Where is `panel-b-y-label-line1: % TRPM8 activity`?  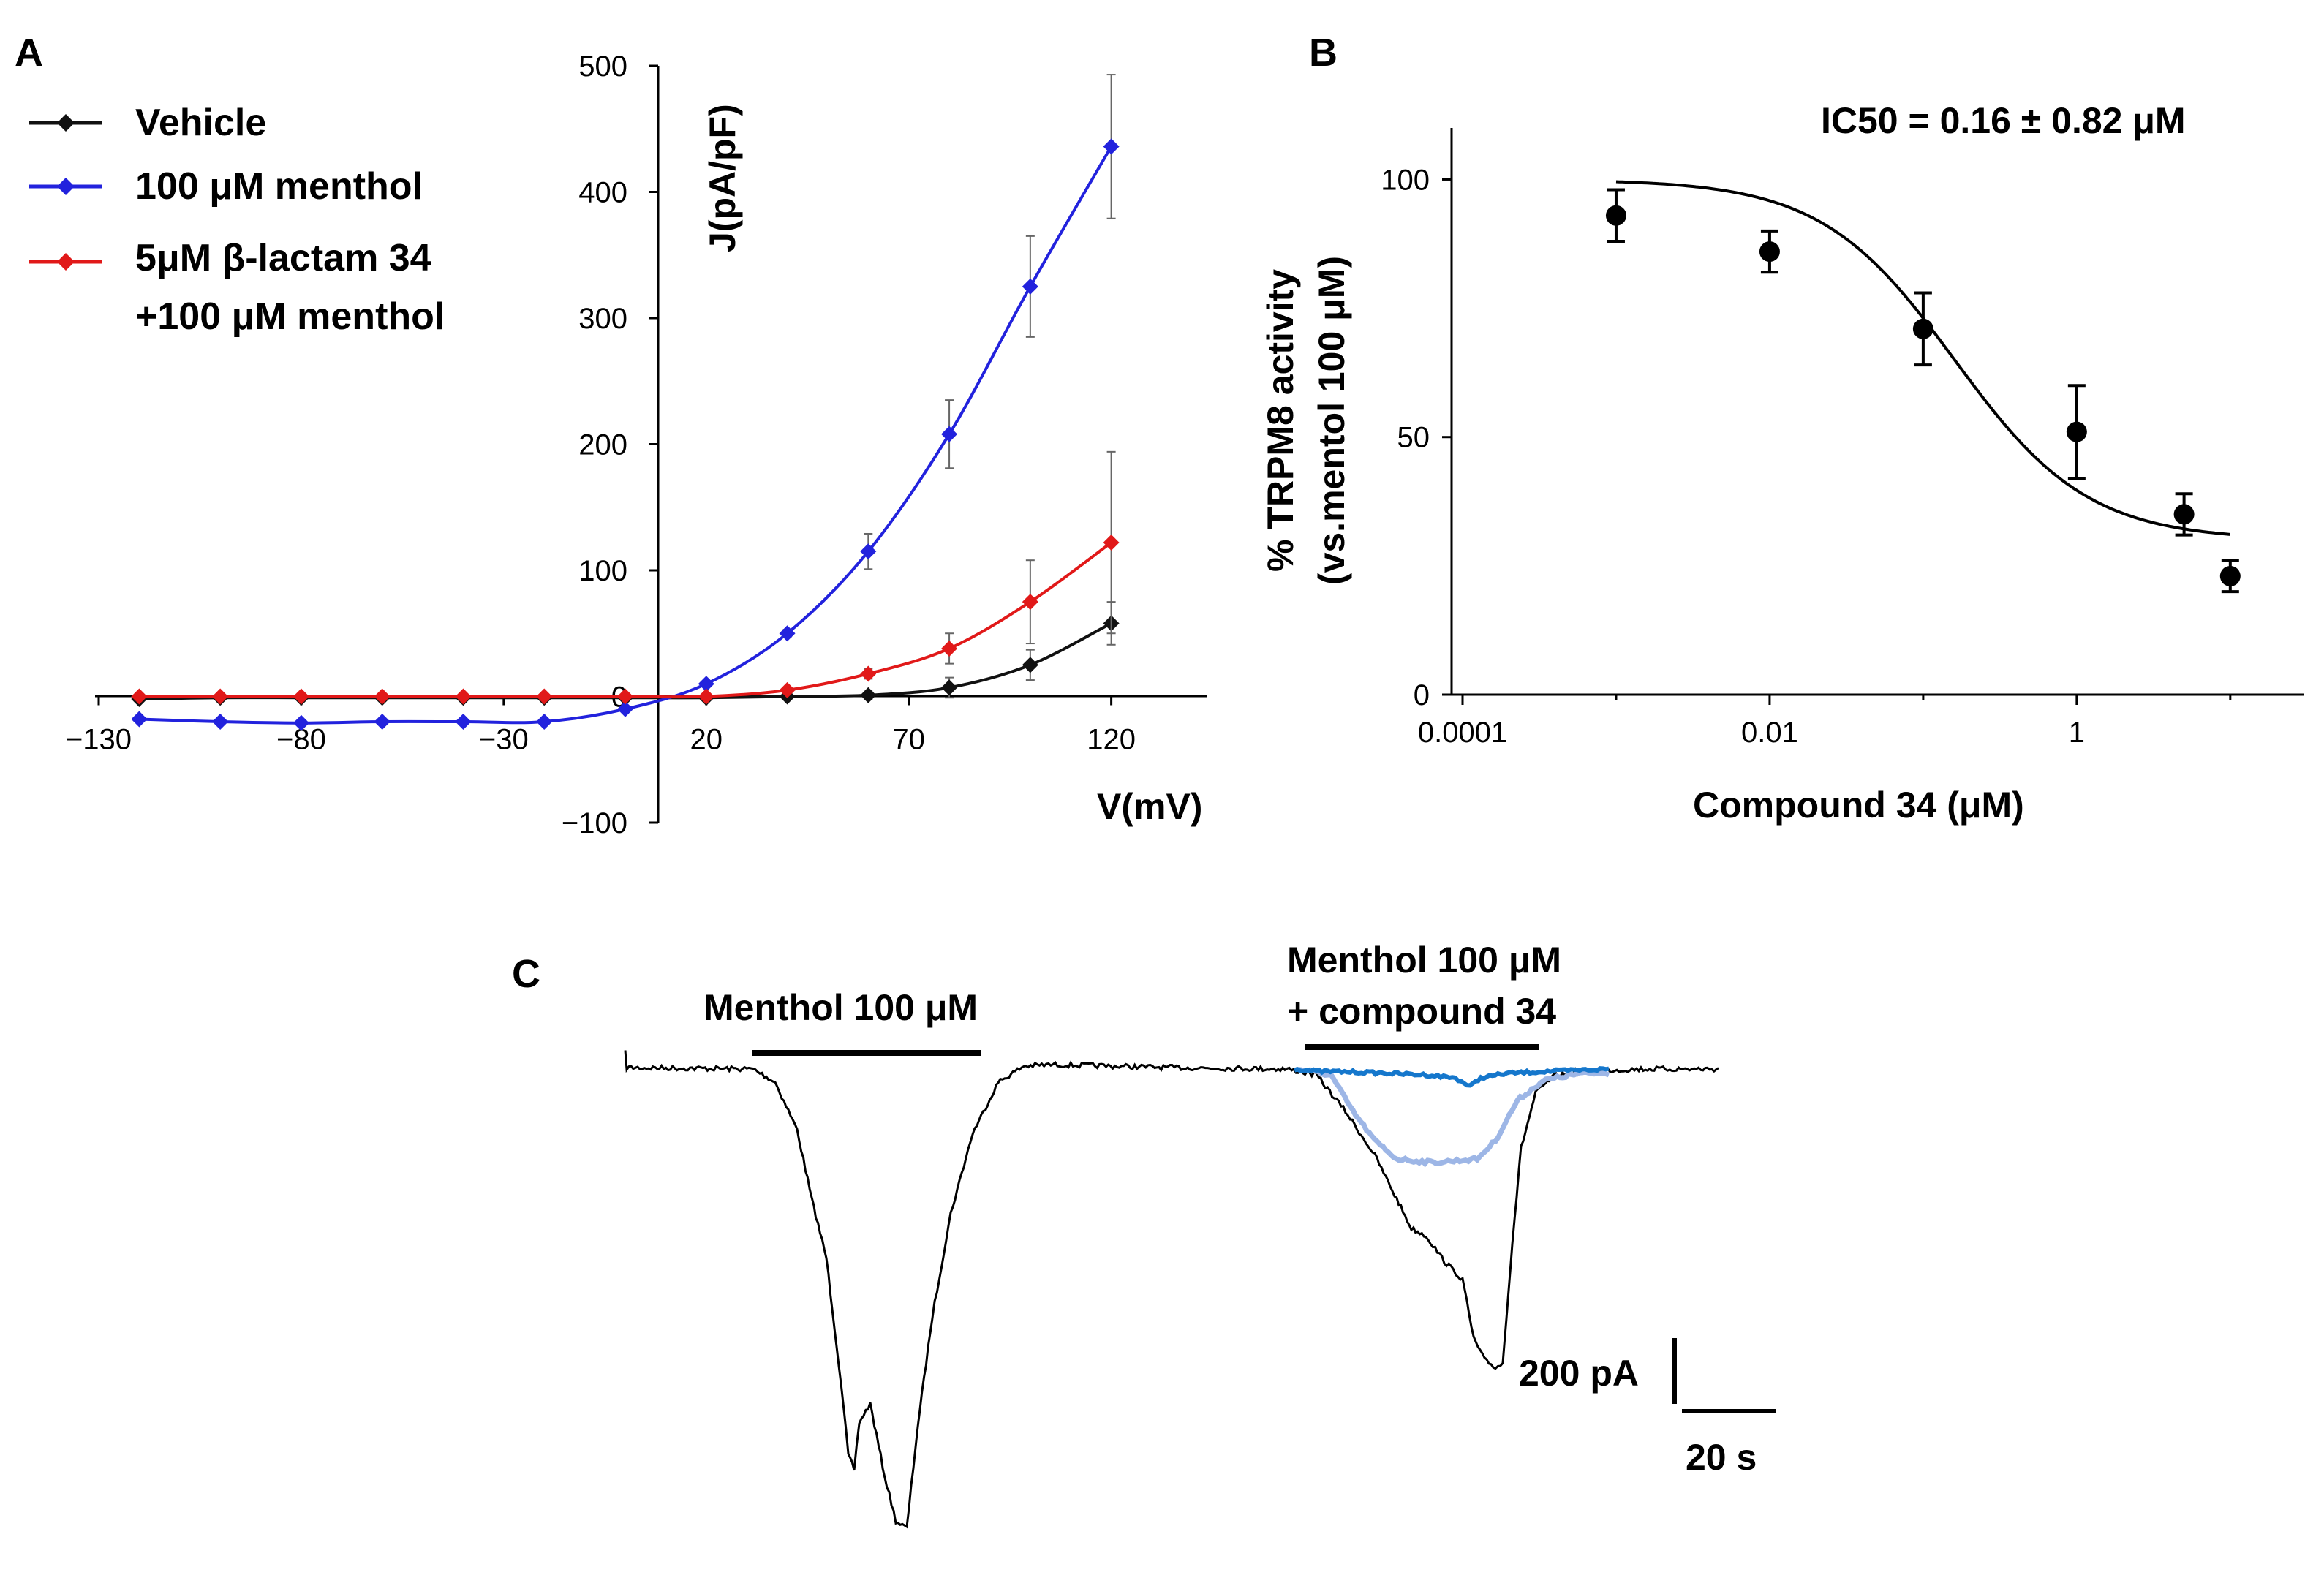 panel-b-y-label-line1: % TRPM8 activity is located at coordinates (1280, 420).